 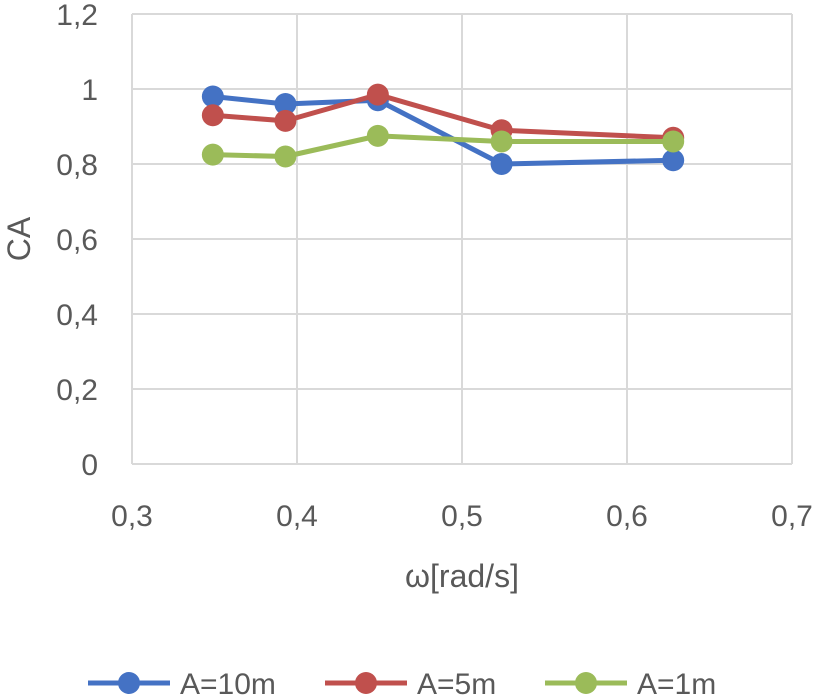 What do you see at coordinates (228, 682) in the screenshot?
I see `legend-label: A=10m` at bounding box center [228, 682].